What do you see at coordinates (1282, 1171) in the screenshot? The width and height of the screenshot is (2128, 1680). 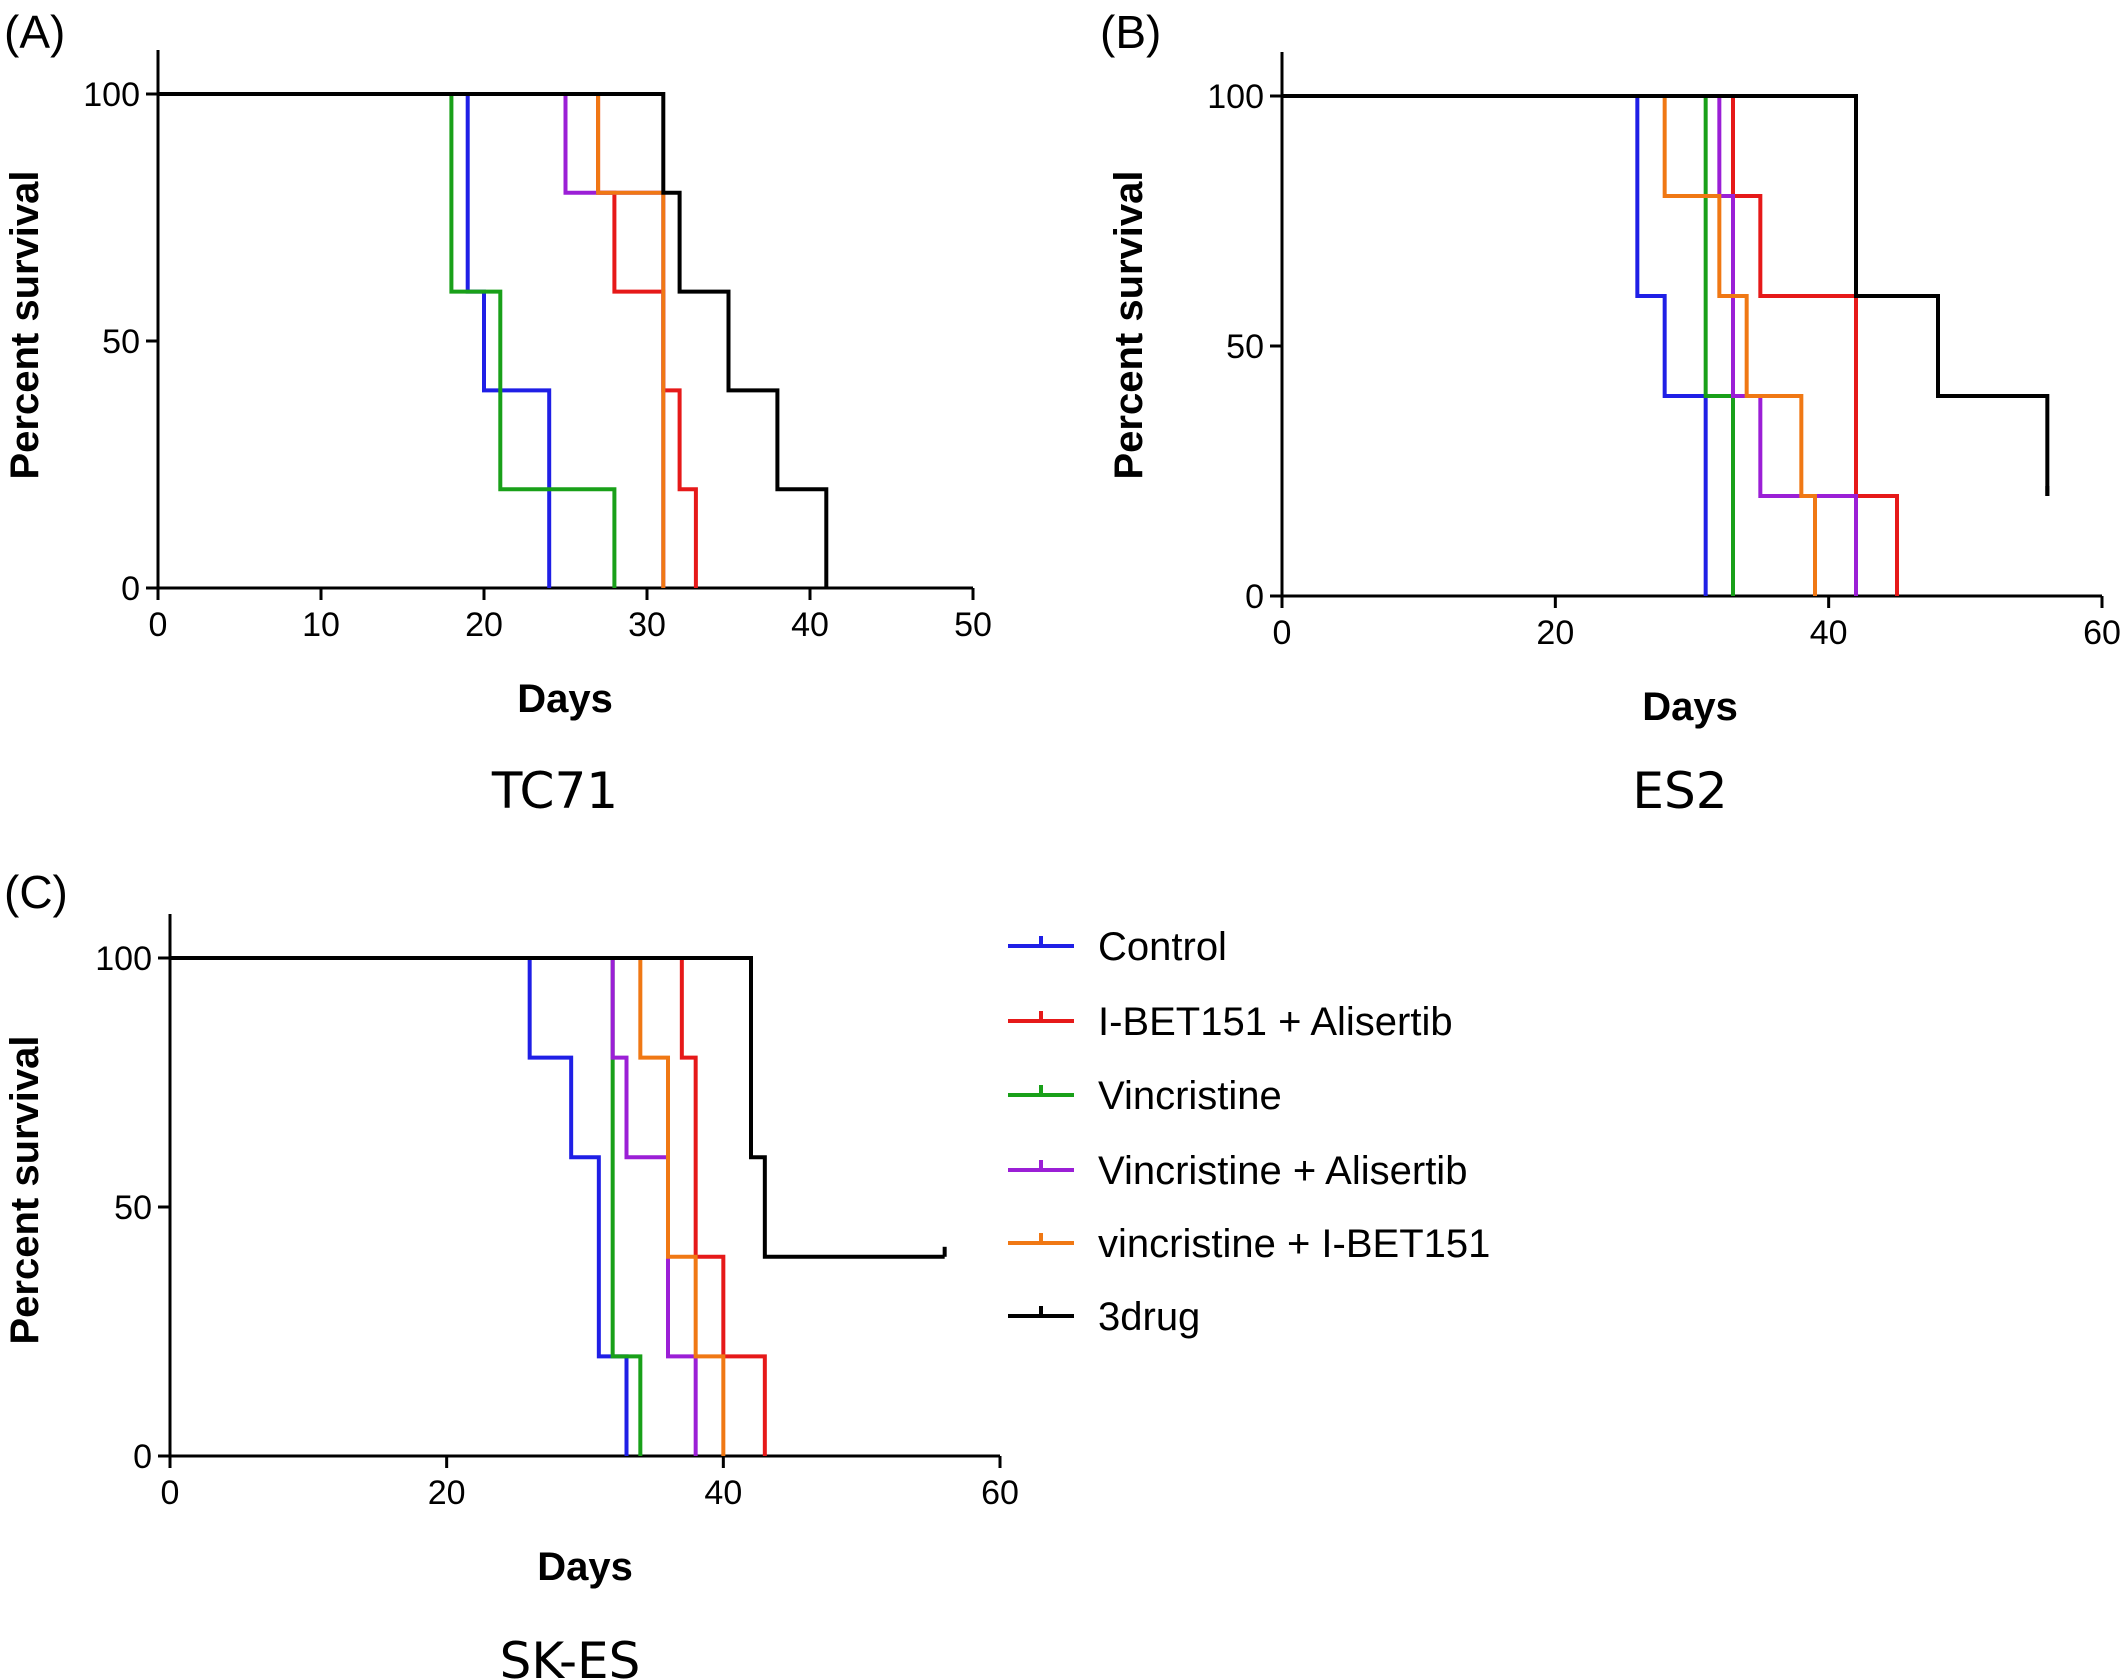 I see `legend-label: Vincristine + Alisertib` at bounding box center [1282, 1171].